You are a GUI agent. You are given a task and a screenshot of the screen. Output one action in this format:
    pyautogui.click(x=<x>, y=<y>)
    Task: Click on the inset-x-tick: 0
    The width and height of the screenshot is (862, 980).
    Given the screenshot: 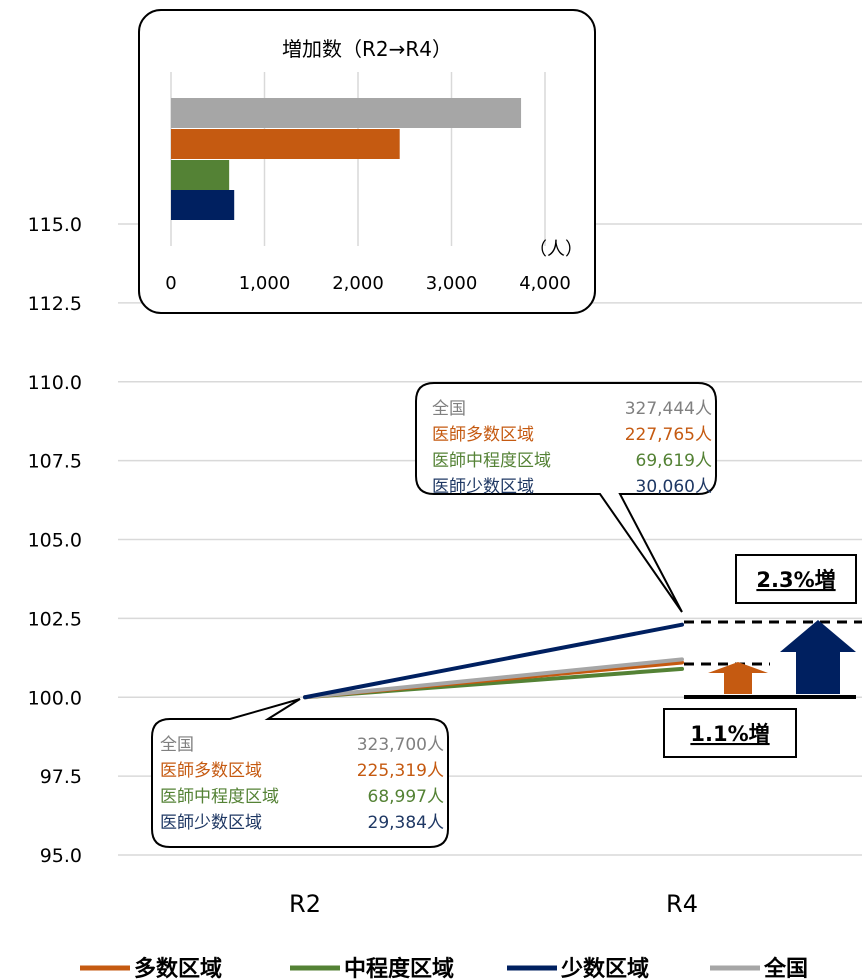 What is the action you would take?
    pyautogui.click(x=170, y=283)
    